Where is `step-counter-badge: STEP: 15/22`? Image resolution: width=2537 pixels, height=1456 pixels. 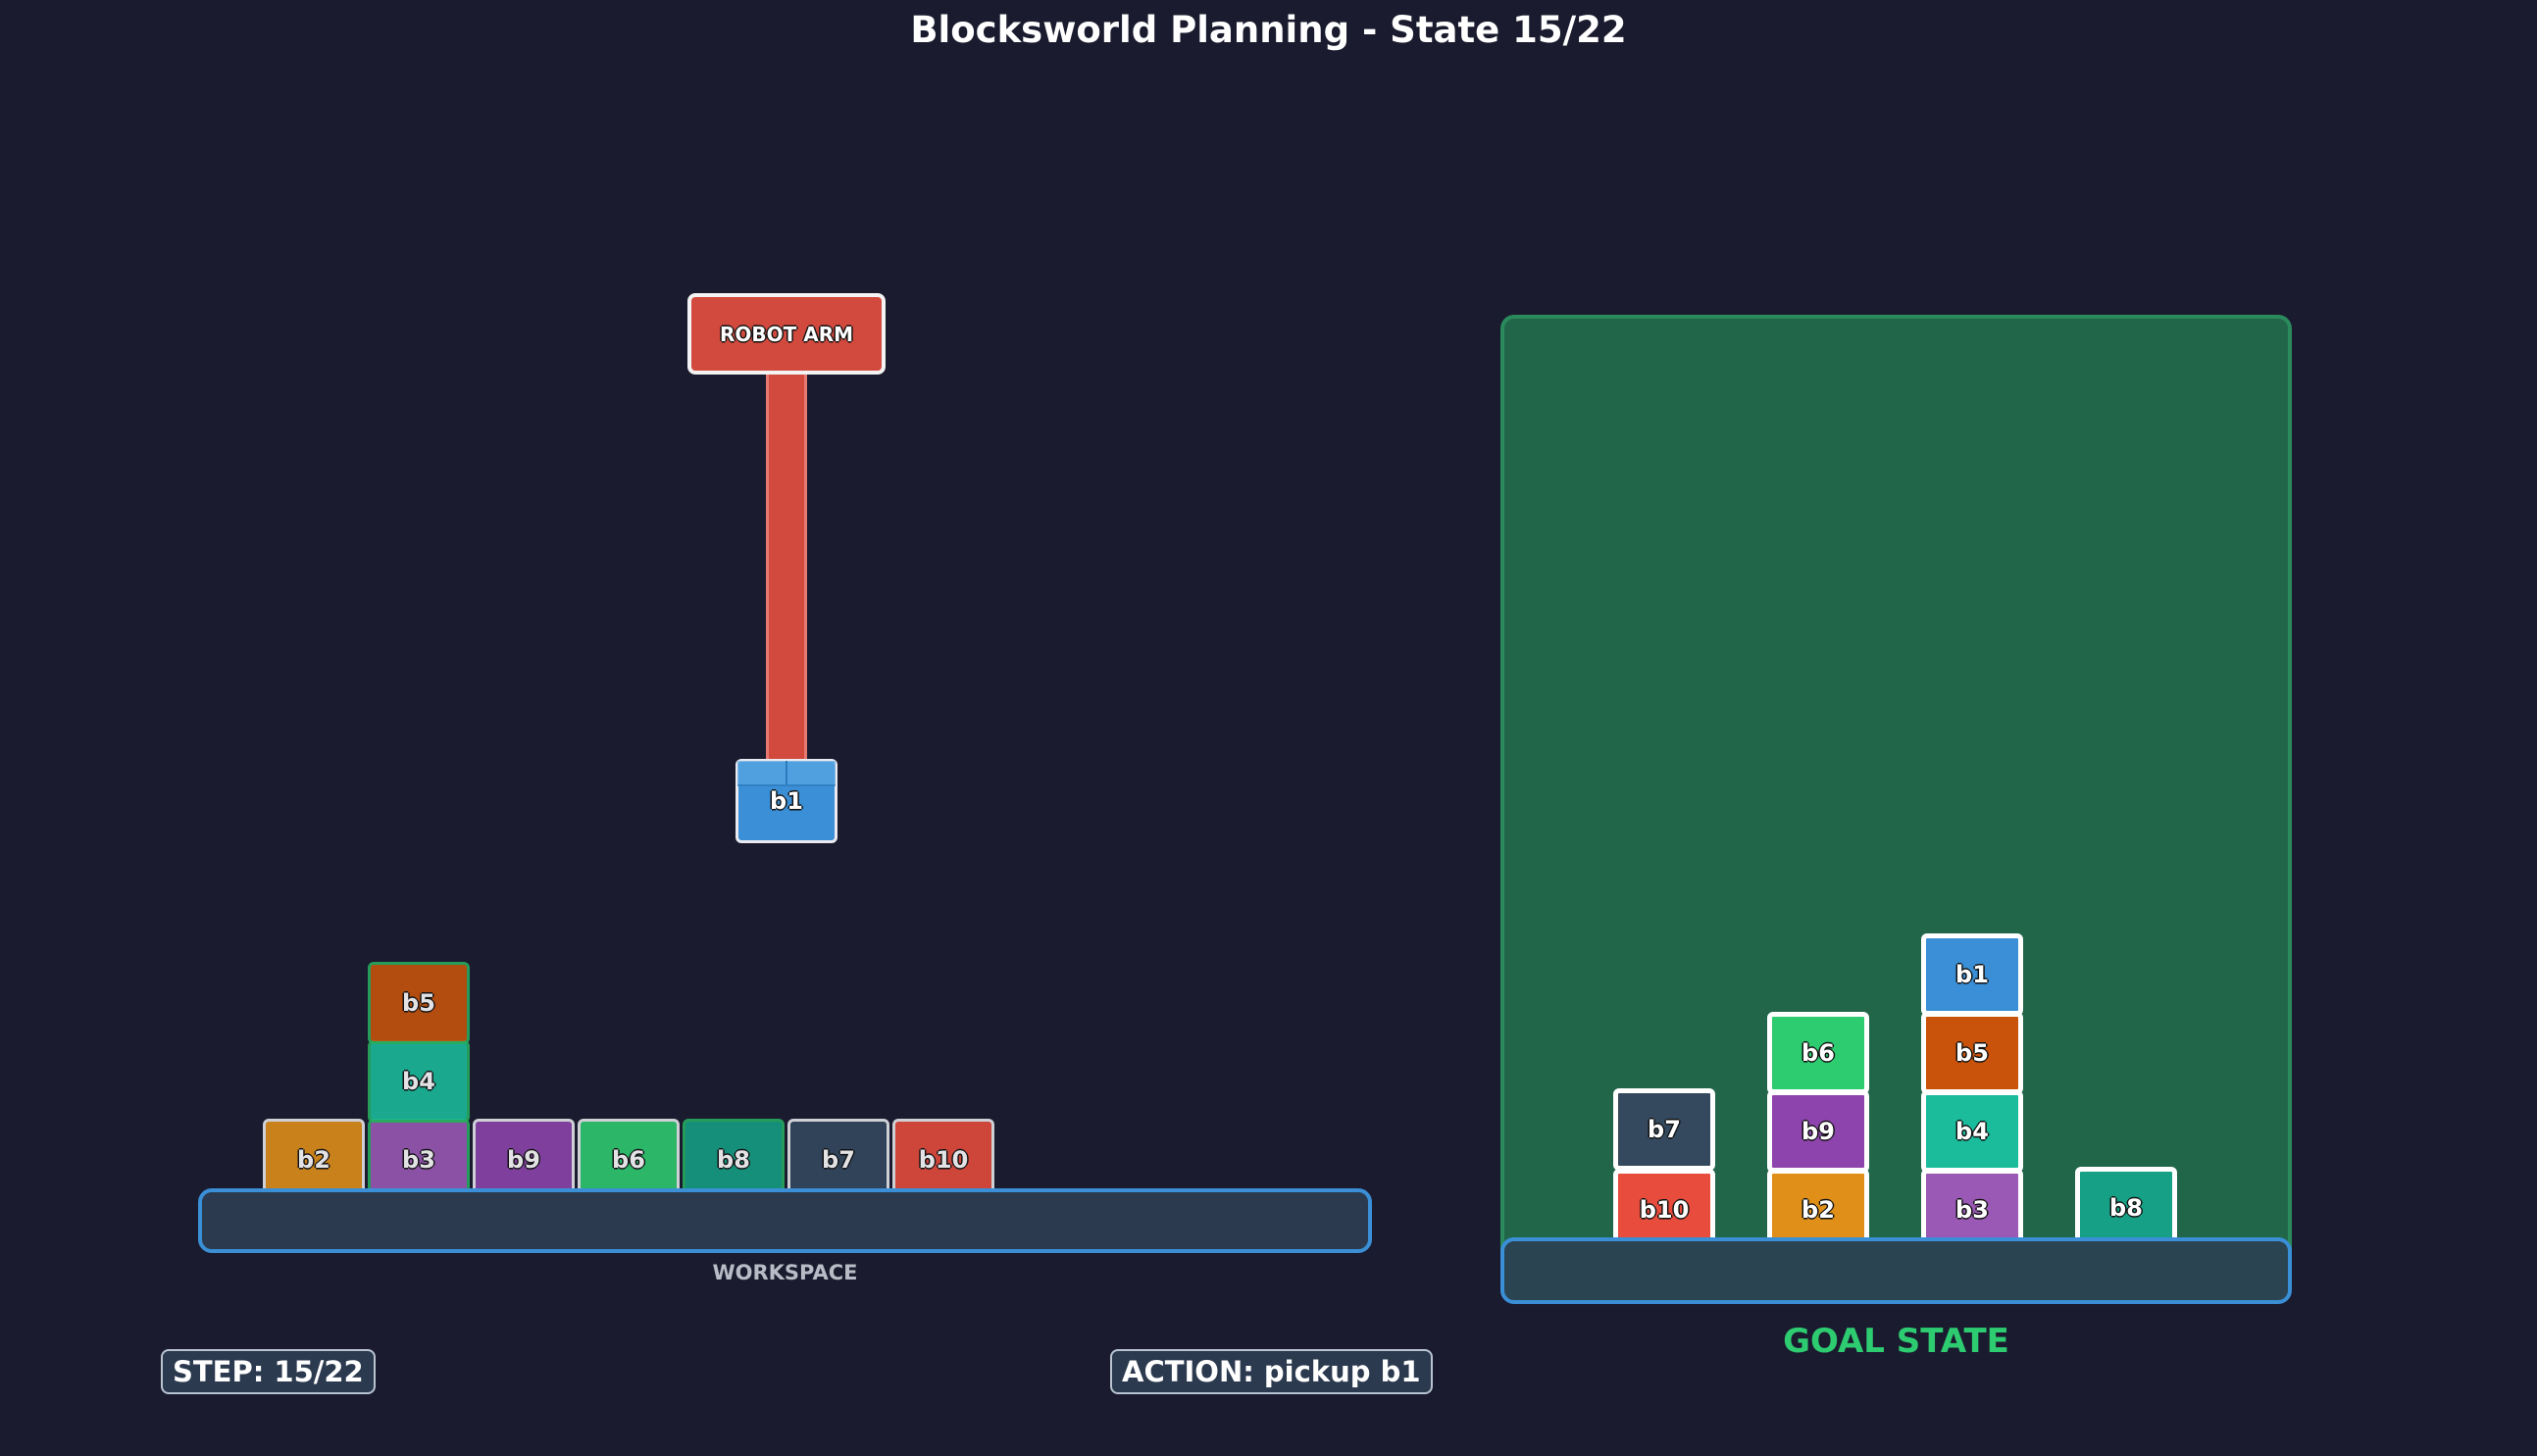 step-counter-badge: STEP: 15/22 is located at coordinates (268, 1371).